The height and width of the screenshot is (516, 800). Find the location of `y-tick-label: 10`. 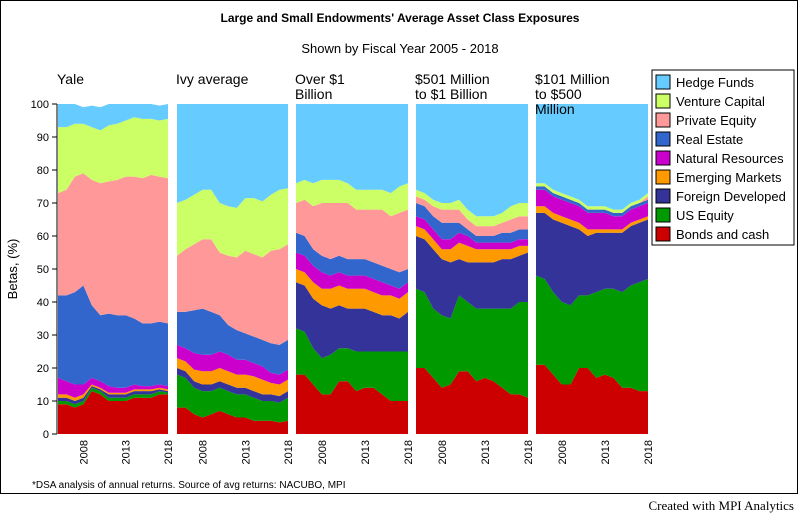

y-tick-label: 10 is located at coordinates (43, 402).